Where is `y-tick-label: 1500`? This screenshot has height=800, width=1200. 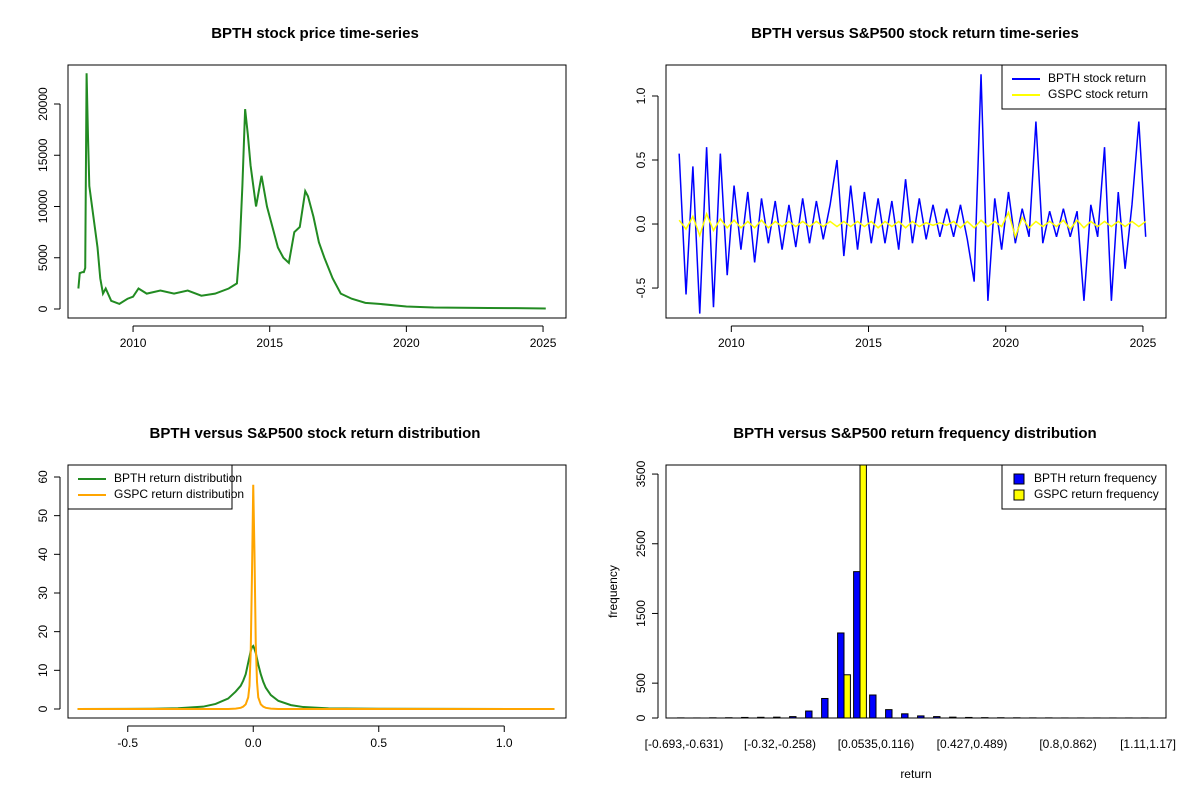
y-tick-label: 1500 is located at coordinates (641, 613).